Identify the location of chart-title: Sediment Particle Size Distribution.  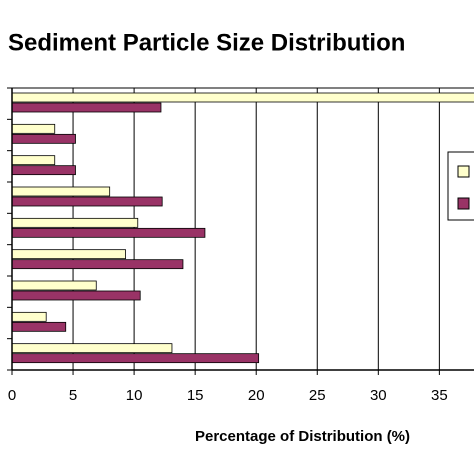
(206, 42).